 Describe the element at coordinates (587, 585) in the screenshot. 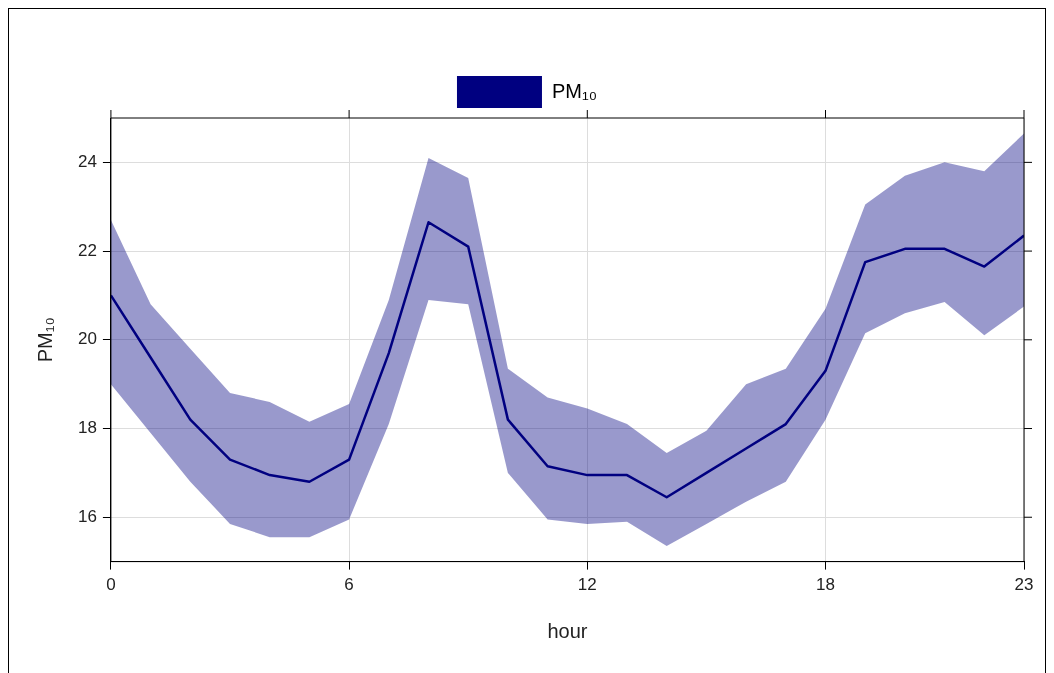

I see `x-tick-label: 12` at that location.